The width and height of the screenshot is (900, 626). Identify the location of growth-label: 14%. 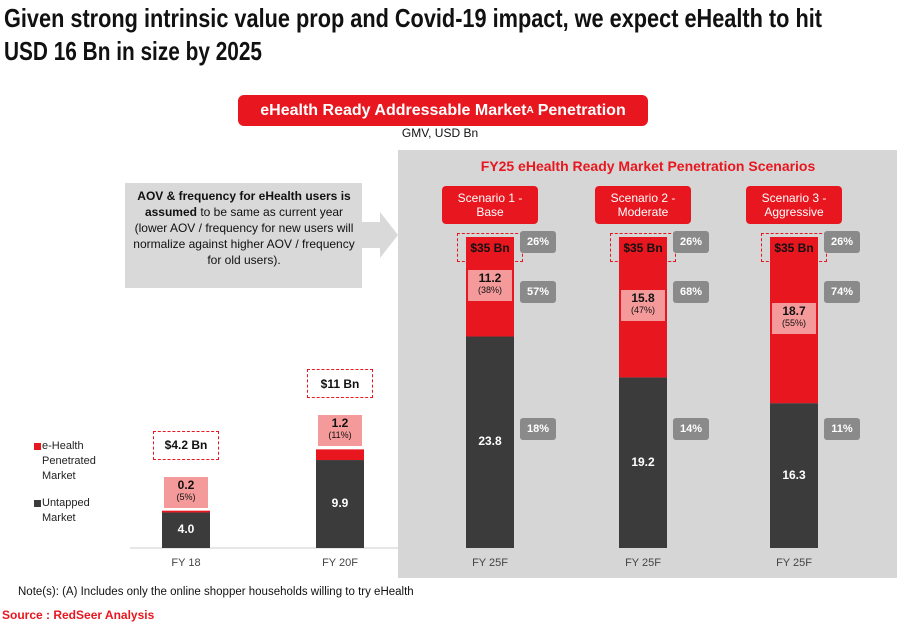
(691, 429).